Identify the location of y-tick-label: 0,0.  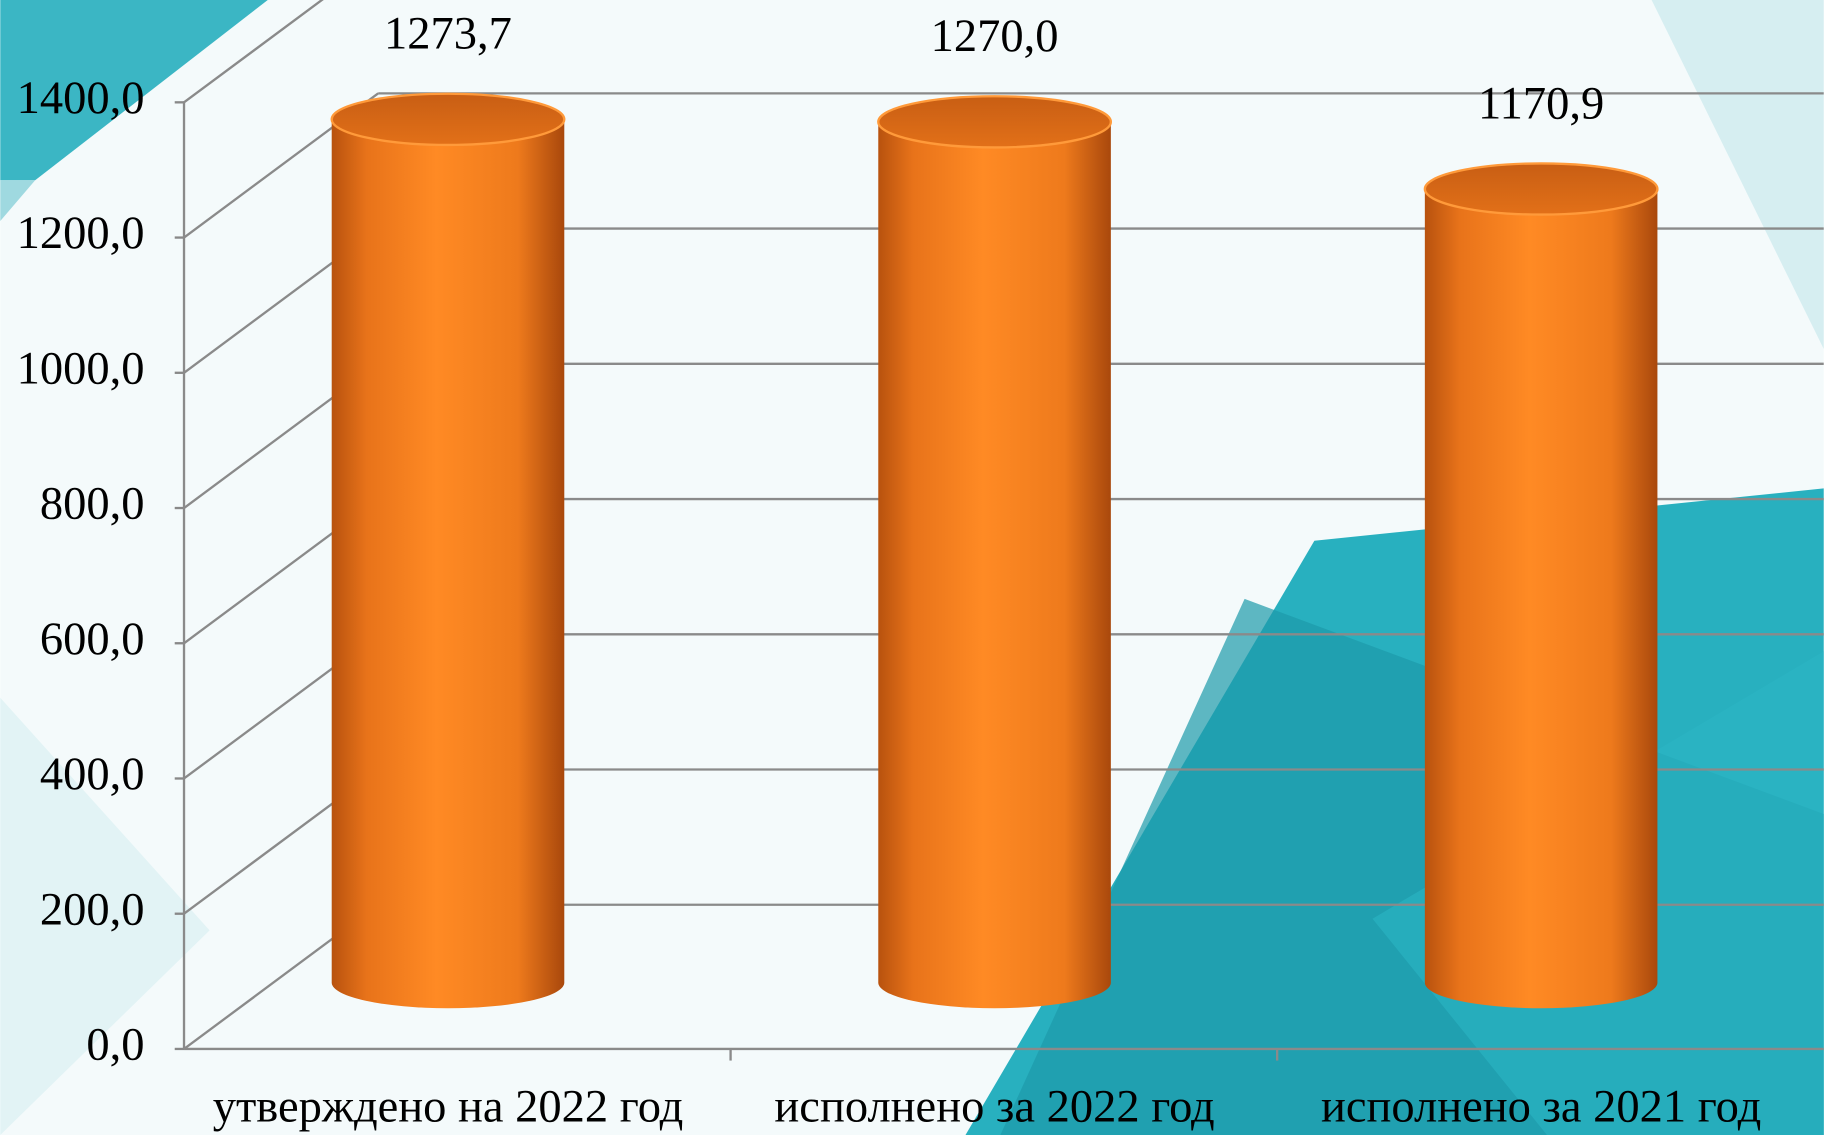
(115, 1045).